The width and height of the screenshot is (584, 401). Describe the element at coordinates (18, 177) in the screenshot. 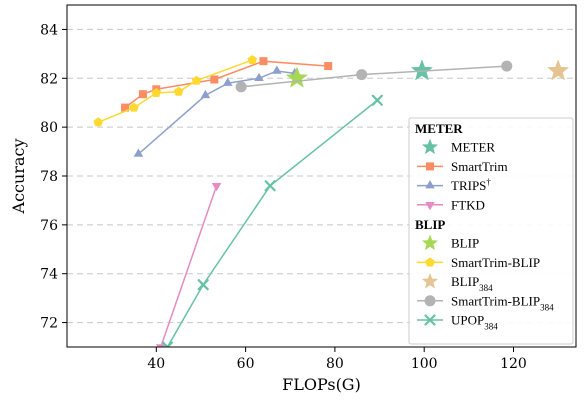

I see `y-axis-label: Accuracy` at that location.